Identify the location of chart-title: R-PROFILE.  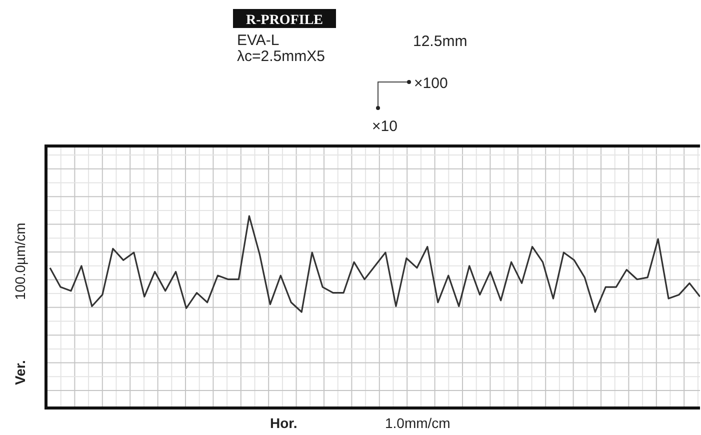
(284, 20).